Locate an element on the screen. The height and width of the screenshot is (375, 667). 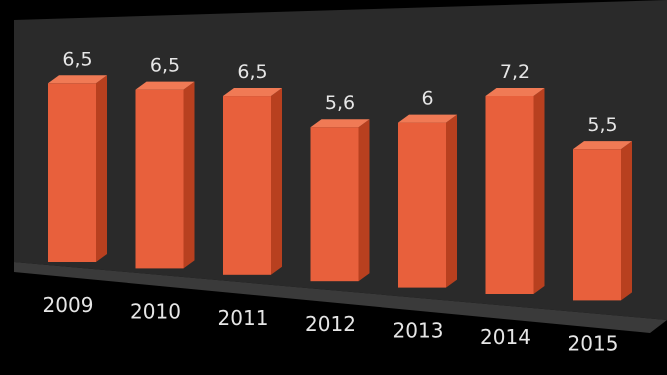
bar-front-2009 is located at coordinates (72, 172).